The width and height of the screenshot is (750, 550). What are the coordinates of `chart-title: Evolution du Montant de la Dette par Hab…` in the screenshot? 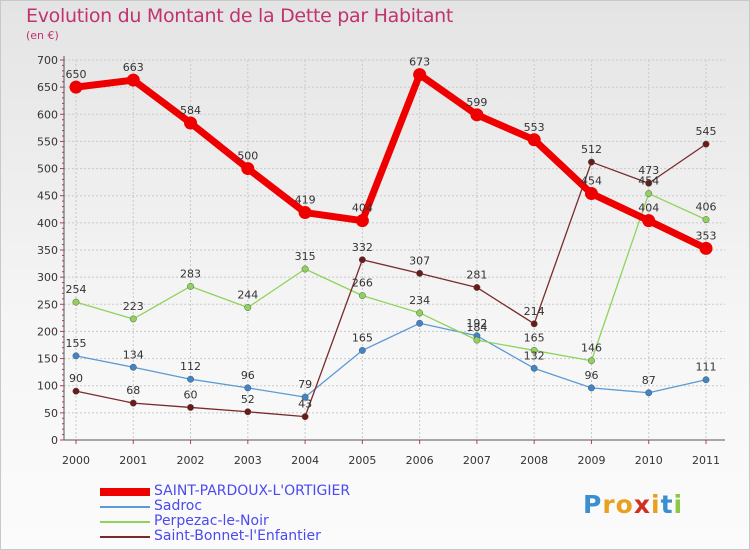 It's located at (240, 16).